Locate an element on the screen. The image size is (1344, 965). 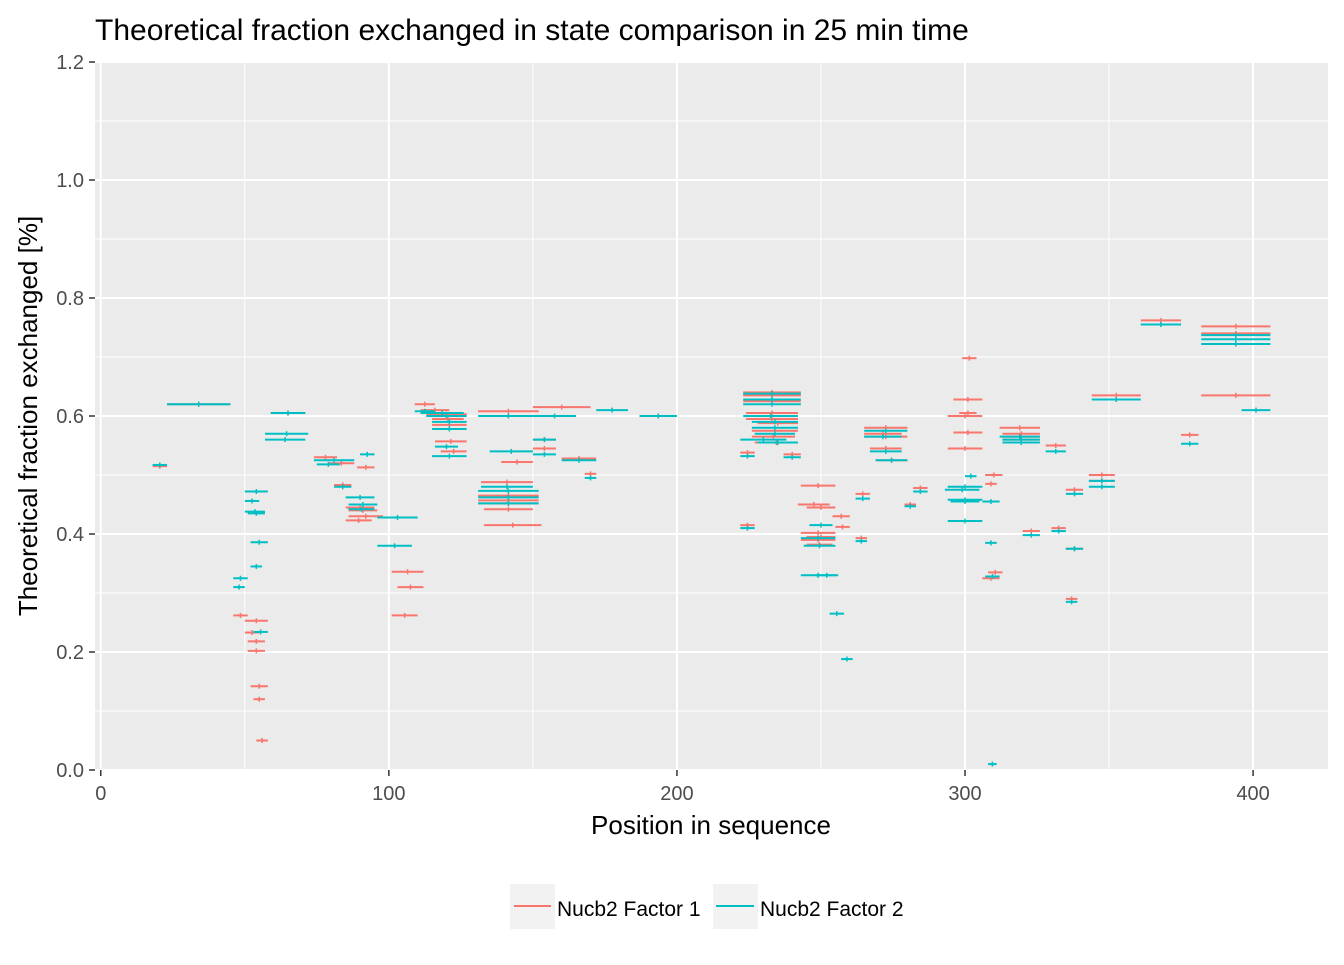
y-tick-label: 1.0 is located at coordinates (70, 181).